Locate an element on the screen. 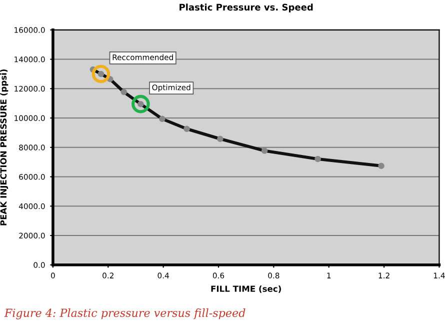 The height and width of the screenshot is (325, 445). y-axis-title: PEAK INJECTION PRESSURE (ppsi) is located at coordinates (4, 147).